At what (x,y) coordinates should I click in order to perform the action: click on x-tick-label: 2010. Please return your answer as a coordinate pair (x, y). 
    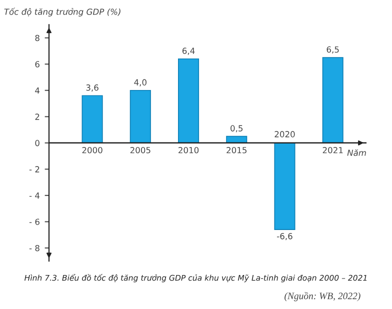
    Looking at the image, I should click on (188, 150).